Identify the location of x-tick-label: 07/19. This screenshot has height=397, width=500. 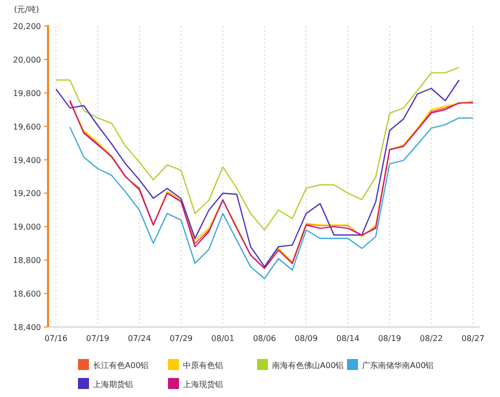
(98, 338).